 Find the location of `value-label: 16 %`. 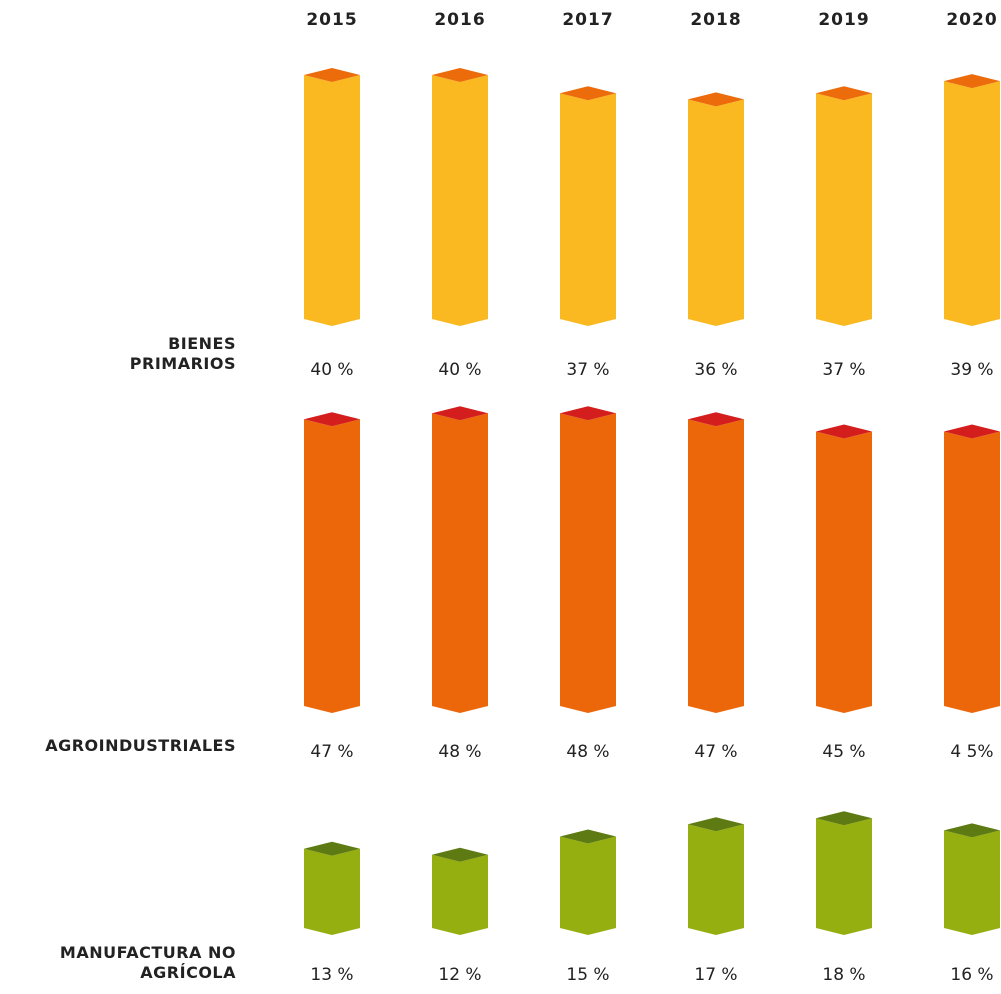

value-label: 16 % is located at coordinates (971, 975).